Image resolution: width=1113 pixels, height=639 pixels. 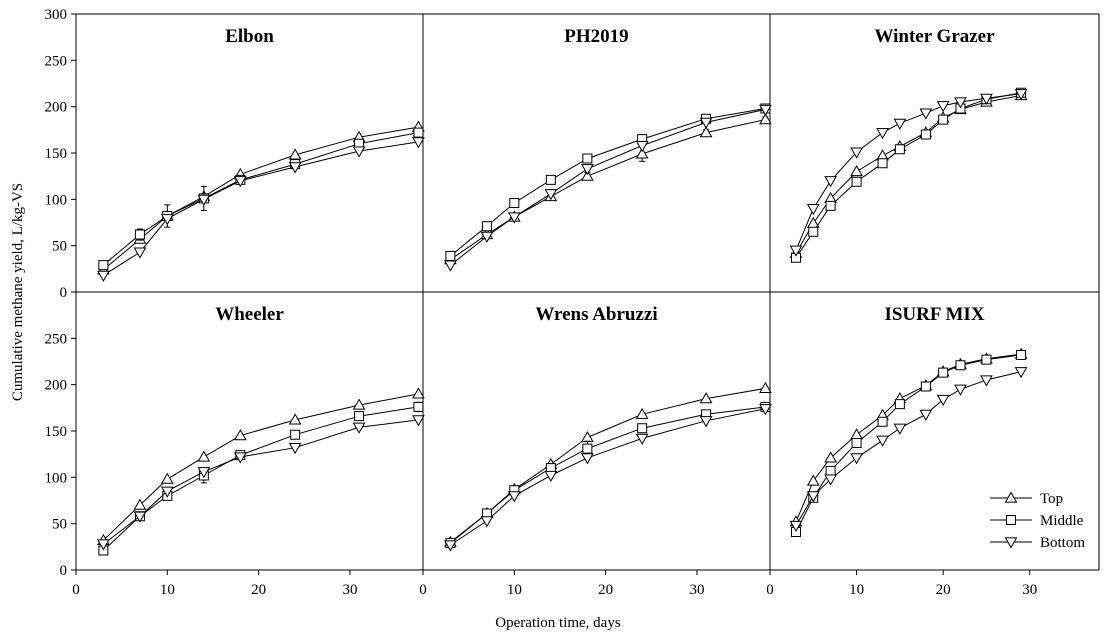 What do you see at coordinates (596, 36) in the screenshot?
I see `panel-title: PH2019` at bounding box center [596, 36].